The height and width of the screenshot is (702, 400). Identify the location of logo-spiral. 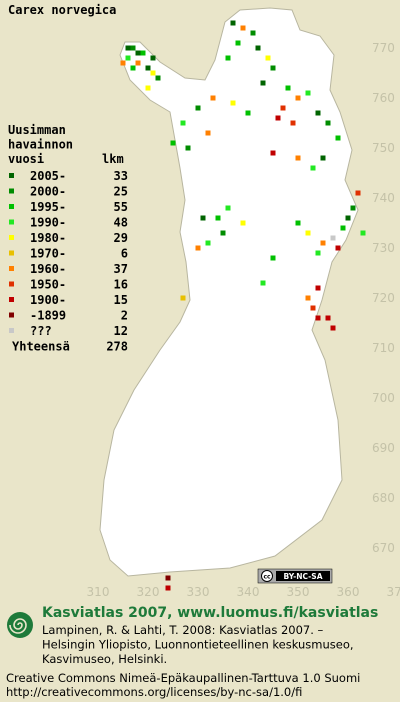
(18, 626).